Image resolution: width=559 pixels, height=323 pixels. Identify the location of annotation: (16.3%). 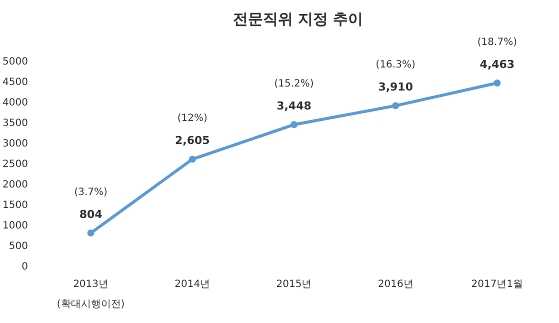
(396, 65).